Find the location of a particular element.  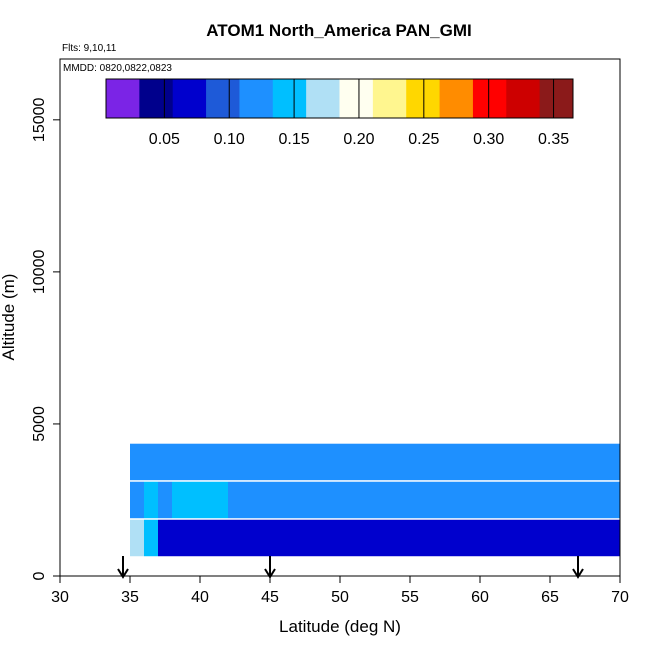

colorbar-ticks: 0.05 0.10 0.15 0.20 0.25 0.30 0.35 is located at coordinates (359, 113).